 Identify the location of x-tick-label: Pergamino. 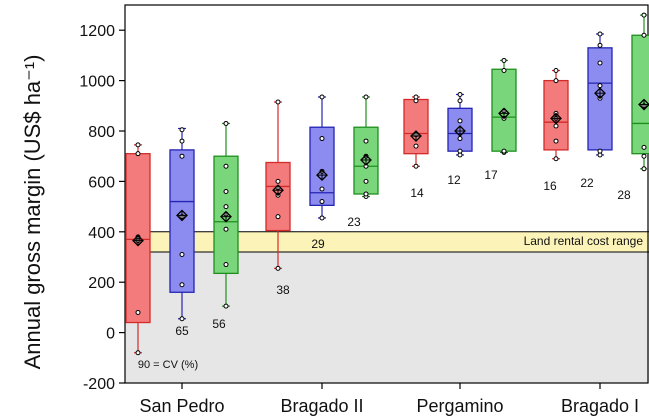
(459, 406).